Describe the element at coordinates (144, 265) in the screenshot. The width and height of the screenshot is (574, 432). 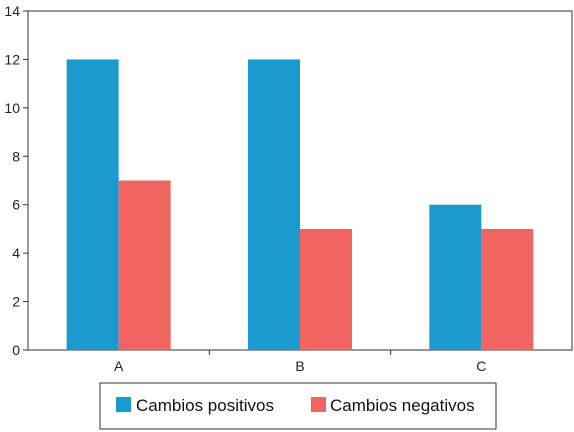
I see `bar-negative-a` at that location.